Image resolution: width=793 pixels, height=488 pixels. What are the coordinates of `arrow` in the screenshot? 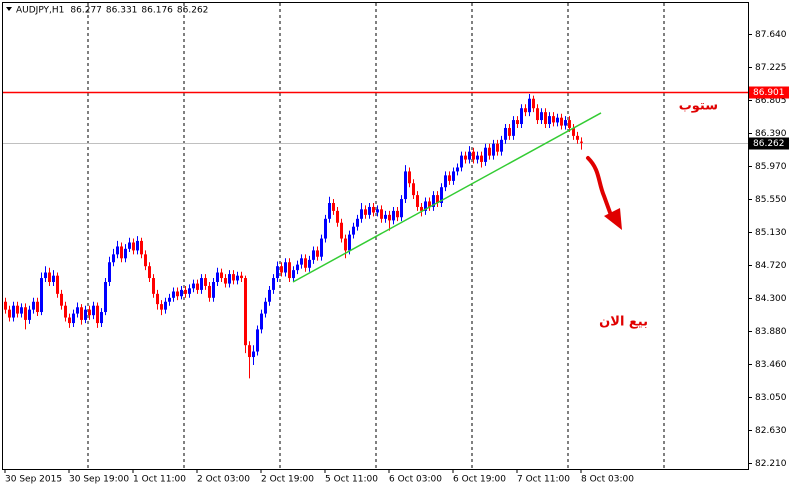 It's located at (600, 188).